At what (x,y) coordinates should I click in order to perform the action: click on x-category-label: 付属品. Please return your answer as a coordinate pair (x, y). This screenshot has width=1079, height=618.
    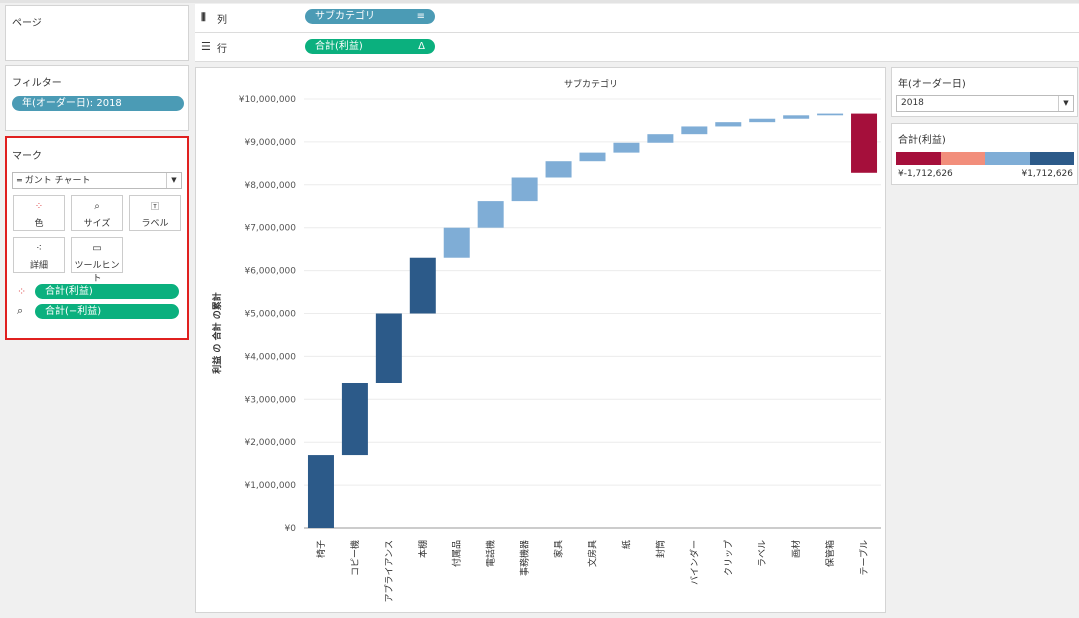
    Looking at the image, I should click on (457, 553).